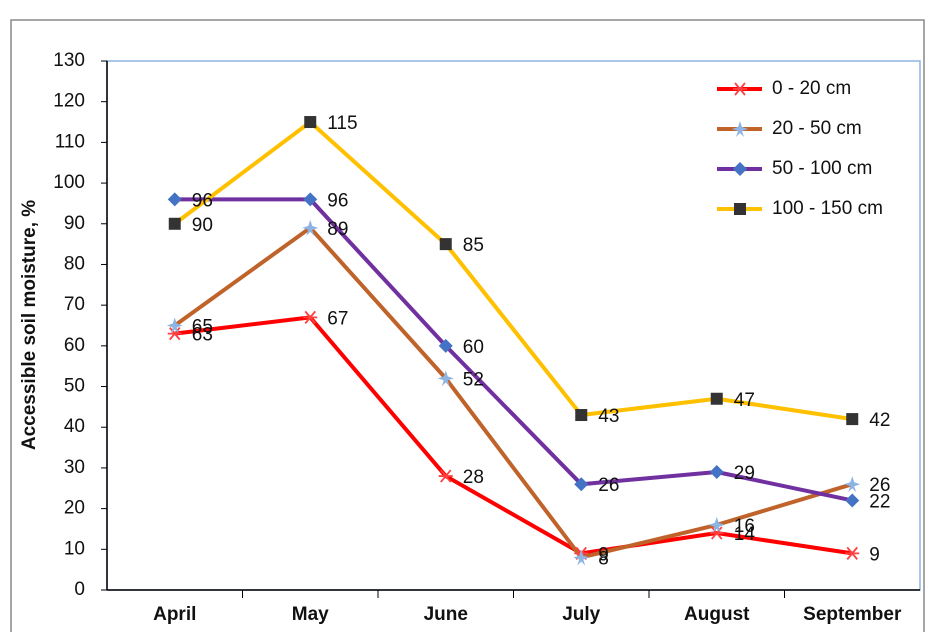 This screenshot has height=632, width=934. I want to click on data-label: 14, so click(745, 534).